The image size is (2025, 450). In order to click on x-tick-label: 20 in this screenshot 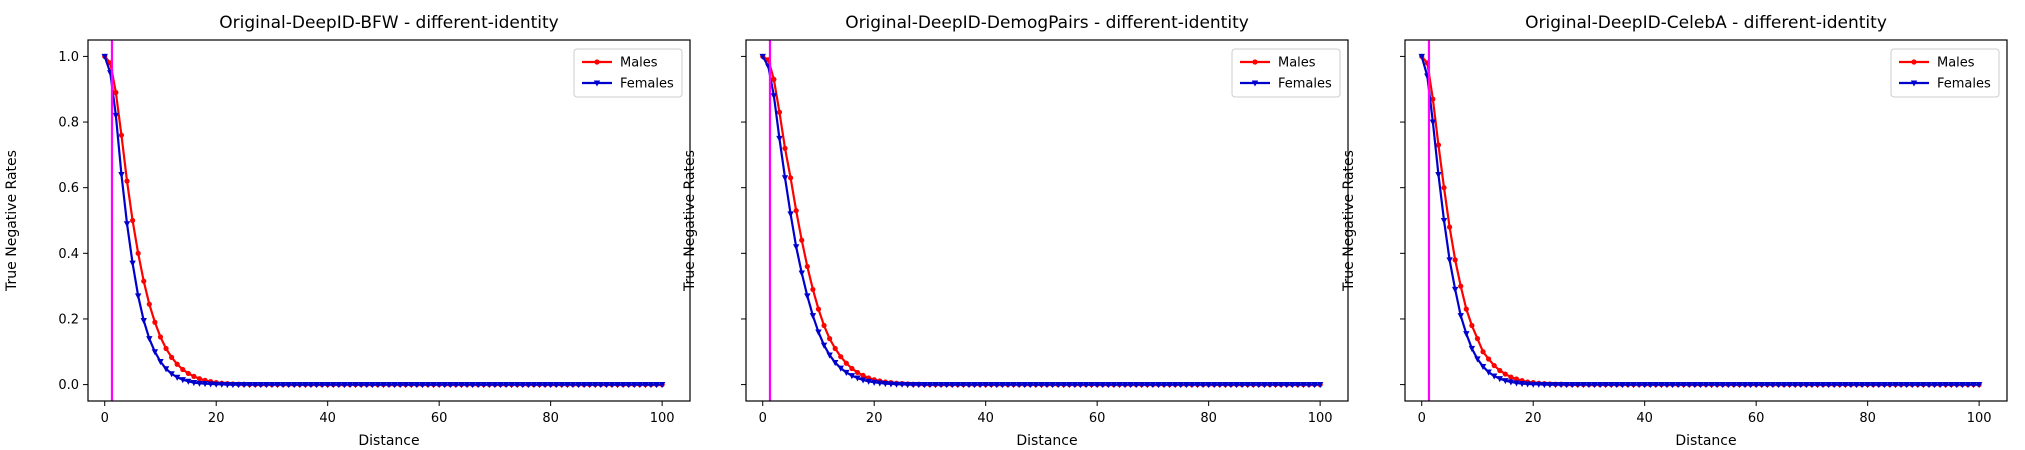, I will do `click(216, 418)`.